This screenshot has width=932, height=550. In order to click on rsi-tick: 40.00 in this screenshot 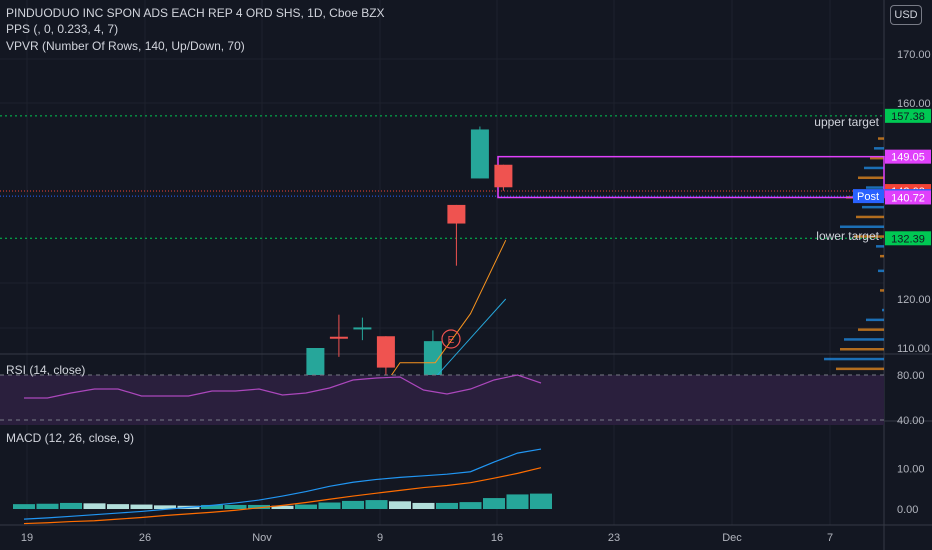, I will do `click(911, 421)`.